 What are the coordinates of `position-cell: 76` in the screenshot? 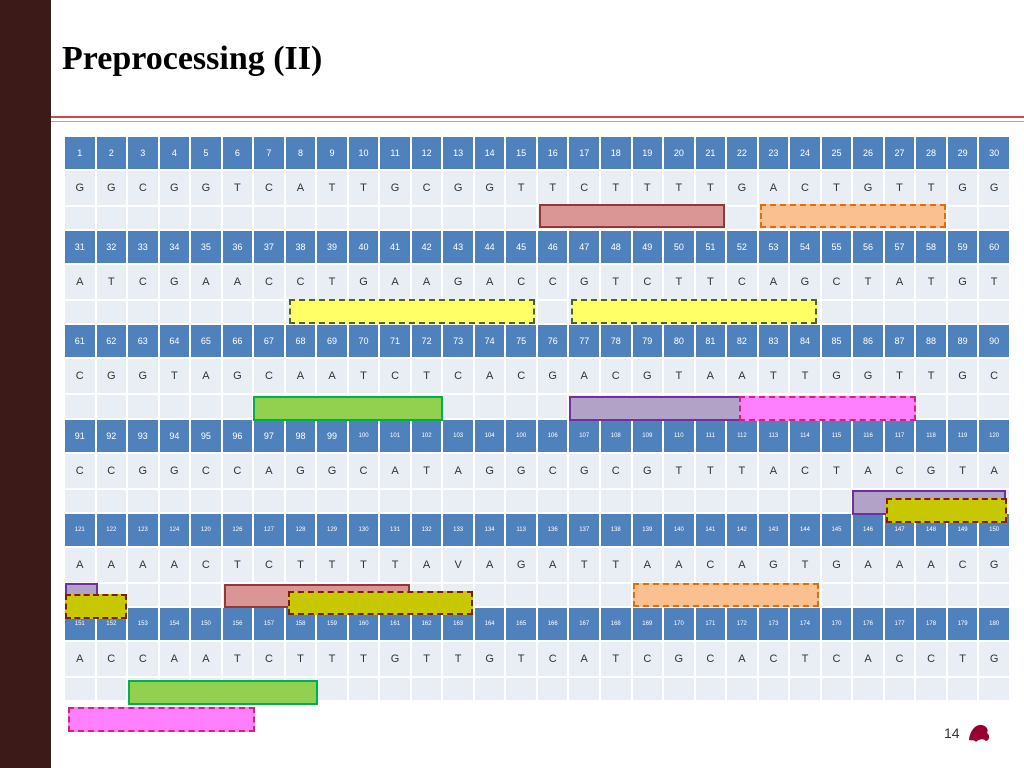 It's located at (552, 341).